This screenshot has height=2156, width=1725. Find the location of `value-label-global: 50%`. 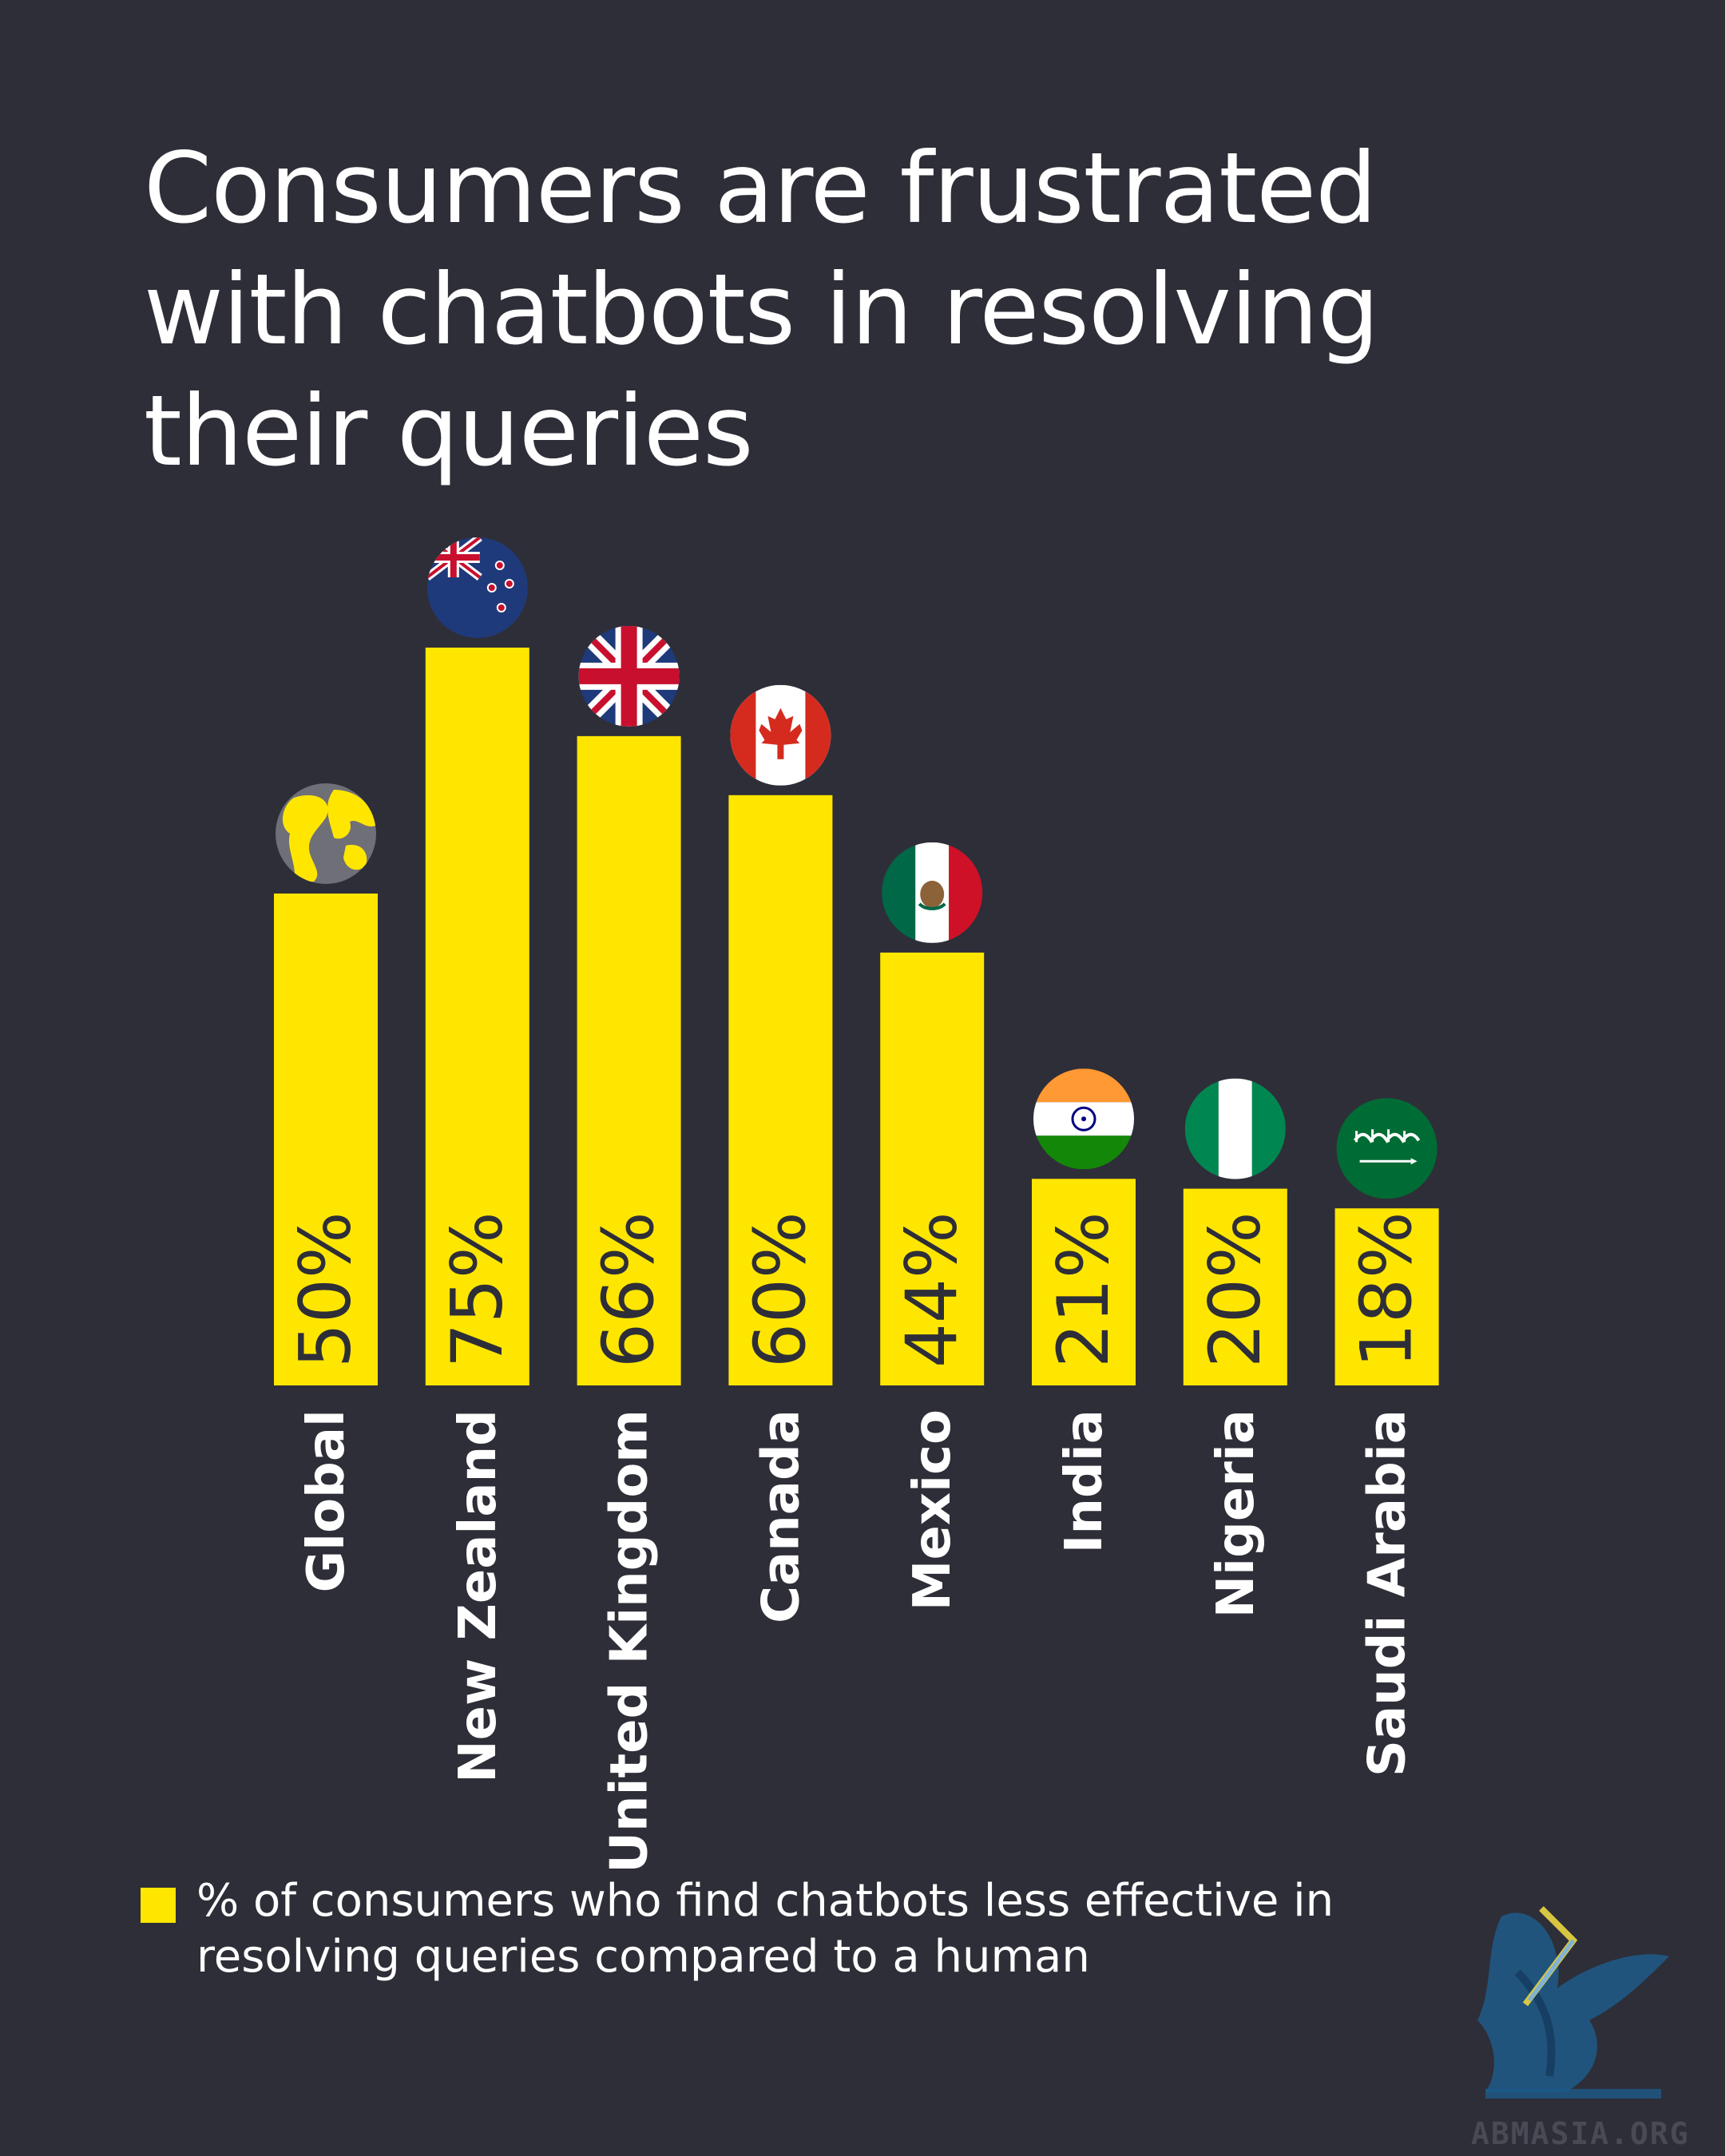

value-label-global: 50% is located at coordinates (326, 1289).